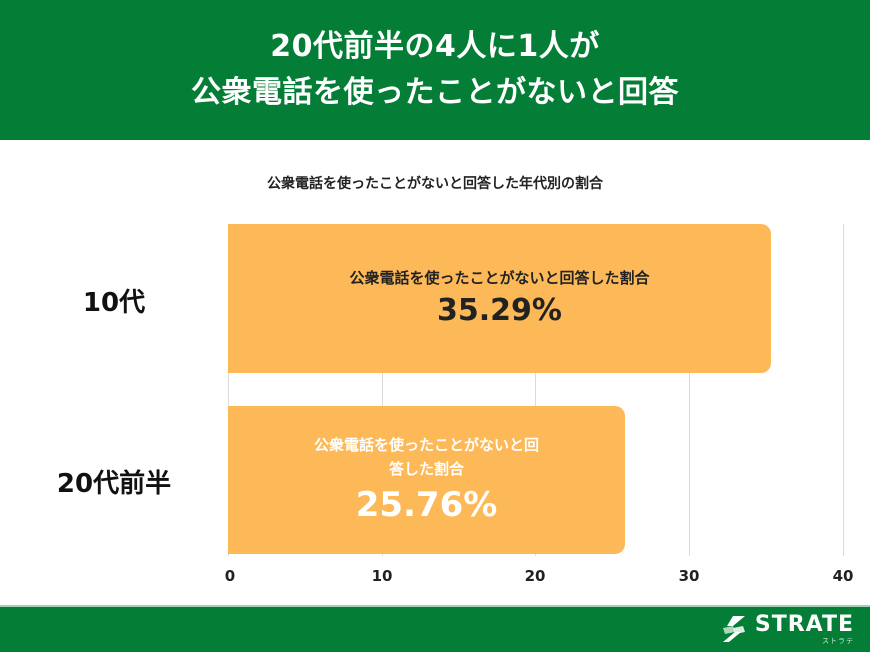 This screenshot has width=870, height=652. Describe the element at coordinates (535, 576) in the screenshot. I see `x-tick-20: 20` at that location.